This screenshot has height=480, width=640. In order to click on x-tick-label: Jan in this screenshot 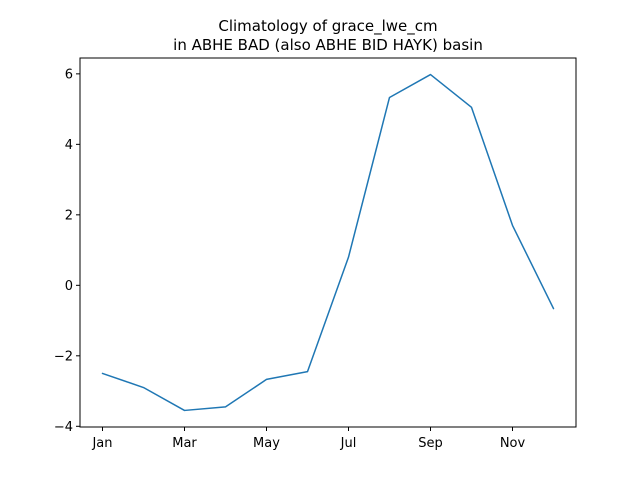, I will do `click(101, 443)`.